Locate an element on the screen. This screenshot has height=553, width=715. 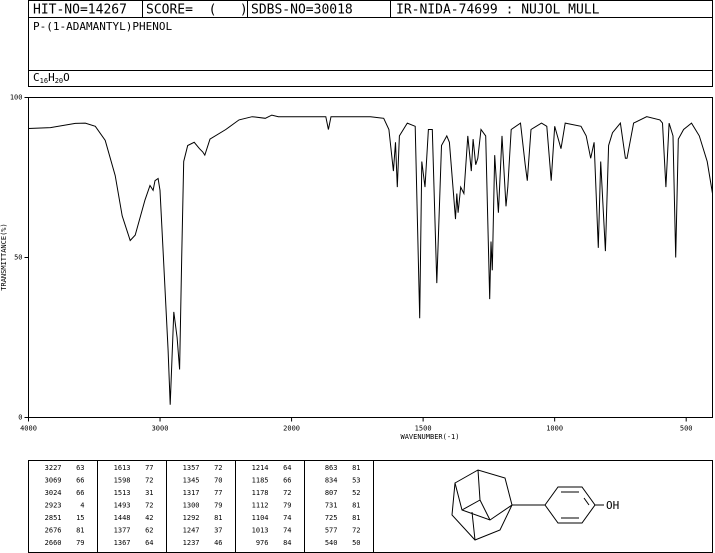
peak-transmittance: 37 is located at coordinates (218, 531).